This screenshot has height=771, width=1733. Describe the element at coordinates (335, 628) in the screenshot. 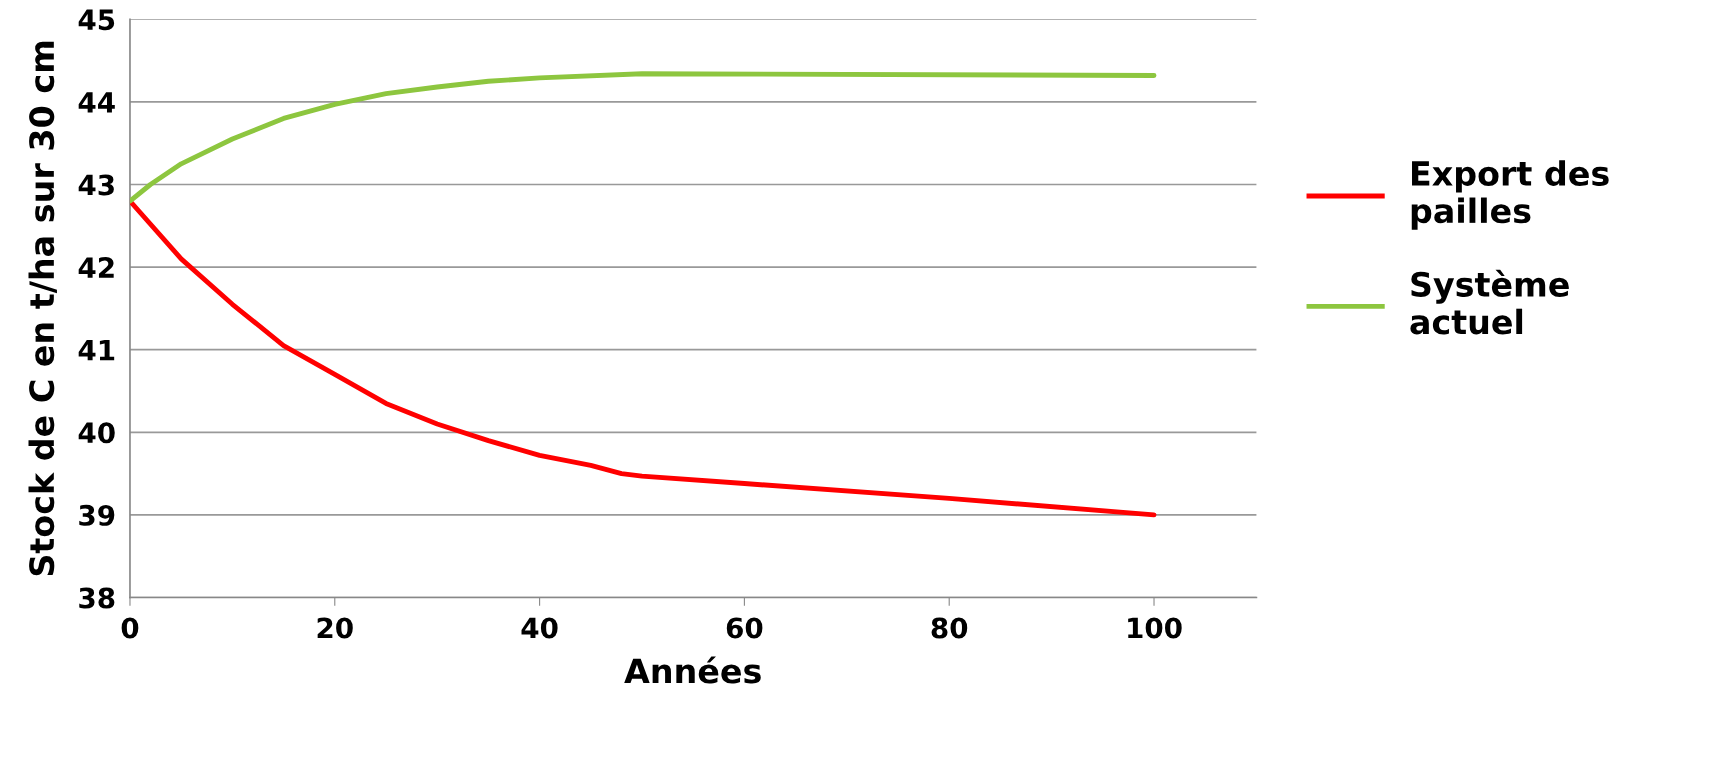

I see `x-tick-label: 20` at that location.